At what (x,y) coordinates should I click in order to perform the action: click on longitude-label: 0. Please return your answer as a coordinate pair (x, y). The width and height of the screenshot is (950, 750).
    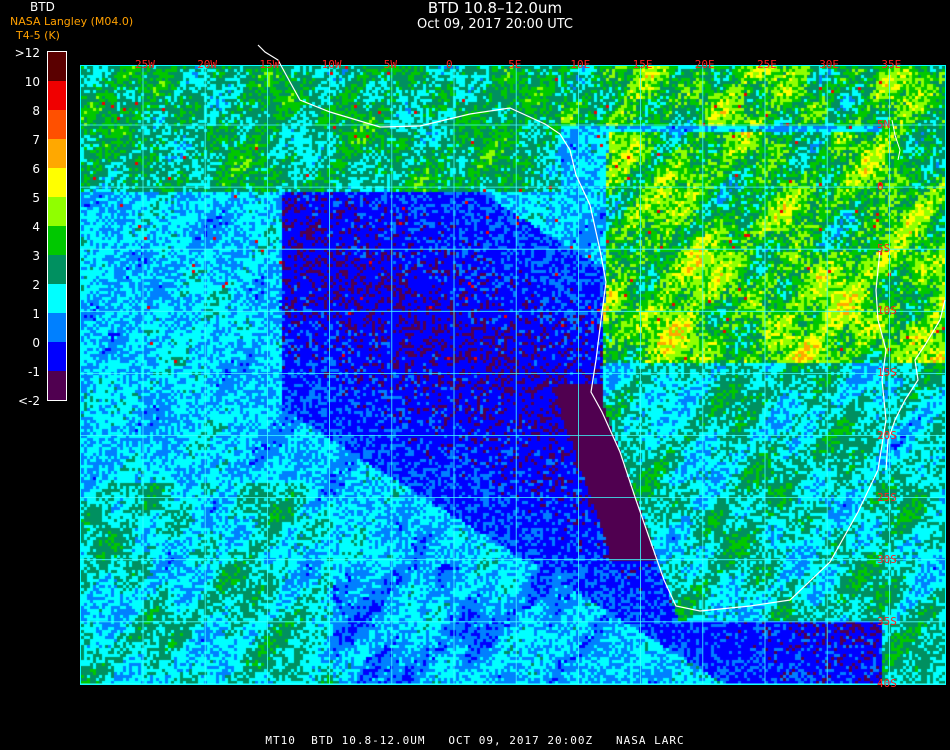
    Looking at the image, I should click on (449, 64).